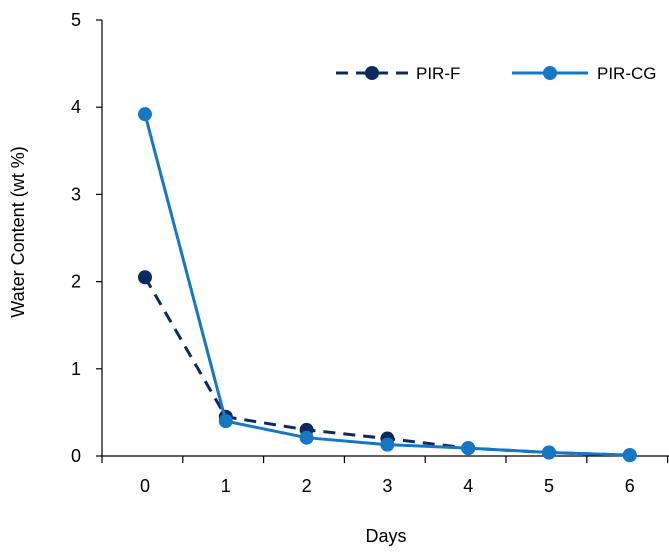 Image resolution: width=669 pixels, height=555 pixels. I want to click on legend-marker-pir-cg, so click(550, 73).